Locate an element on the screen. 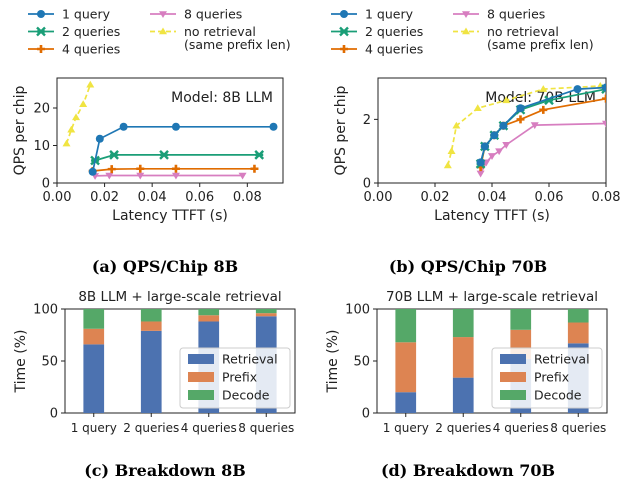 The image size is (633, 487). x-tick-label: 0.04 is located at coordinates (492, 197).